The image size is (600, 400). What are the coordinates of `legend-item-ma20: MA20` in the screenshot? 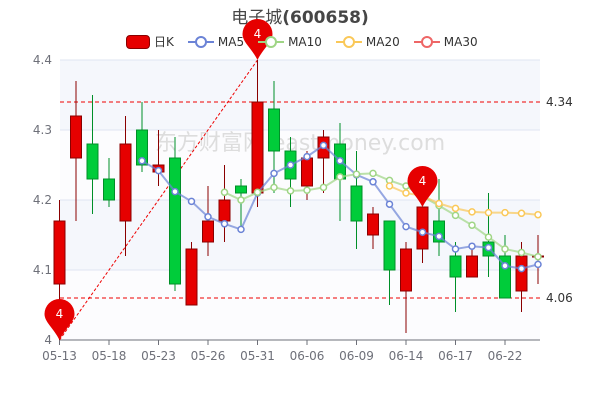 It's located at (367, 41).